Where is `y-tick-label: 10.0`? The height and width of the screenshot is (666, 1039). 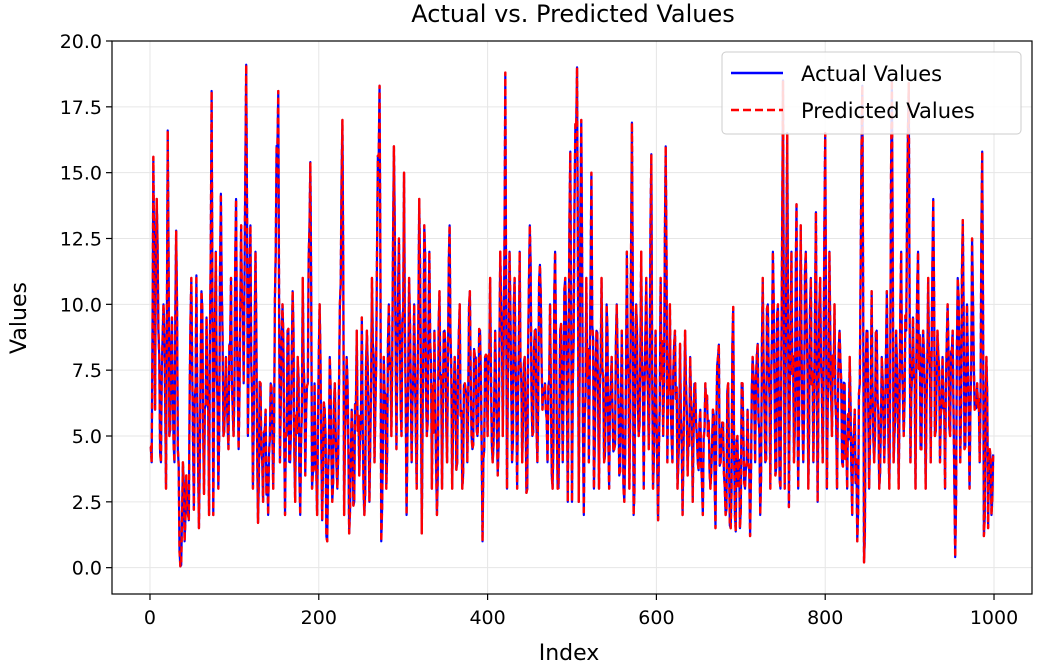 y-tick-label: 10.0 is located at coordinates (81, 305).